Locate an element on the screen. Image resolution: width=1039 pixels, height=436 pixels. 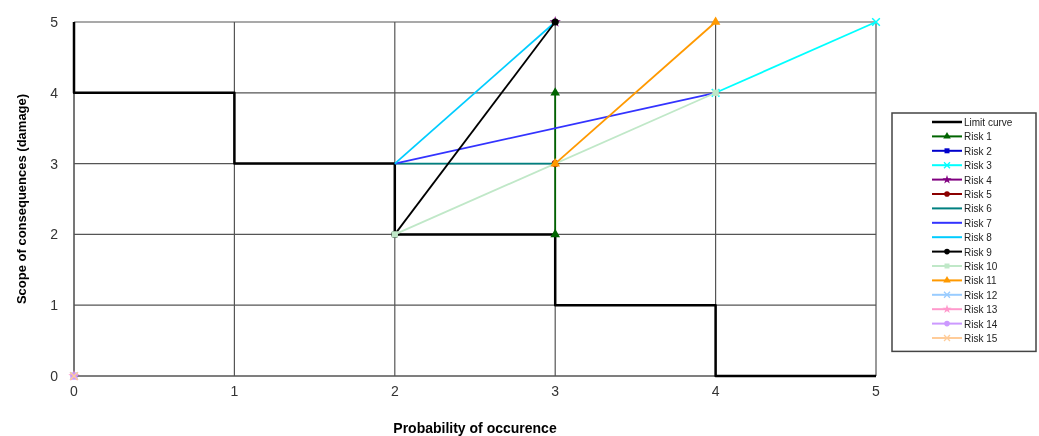
legend-label: Risk 11 is located at coordinates (981, 281).